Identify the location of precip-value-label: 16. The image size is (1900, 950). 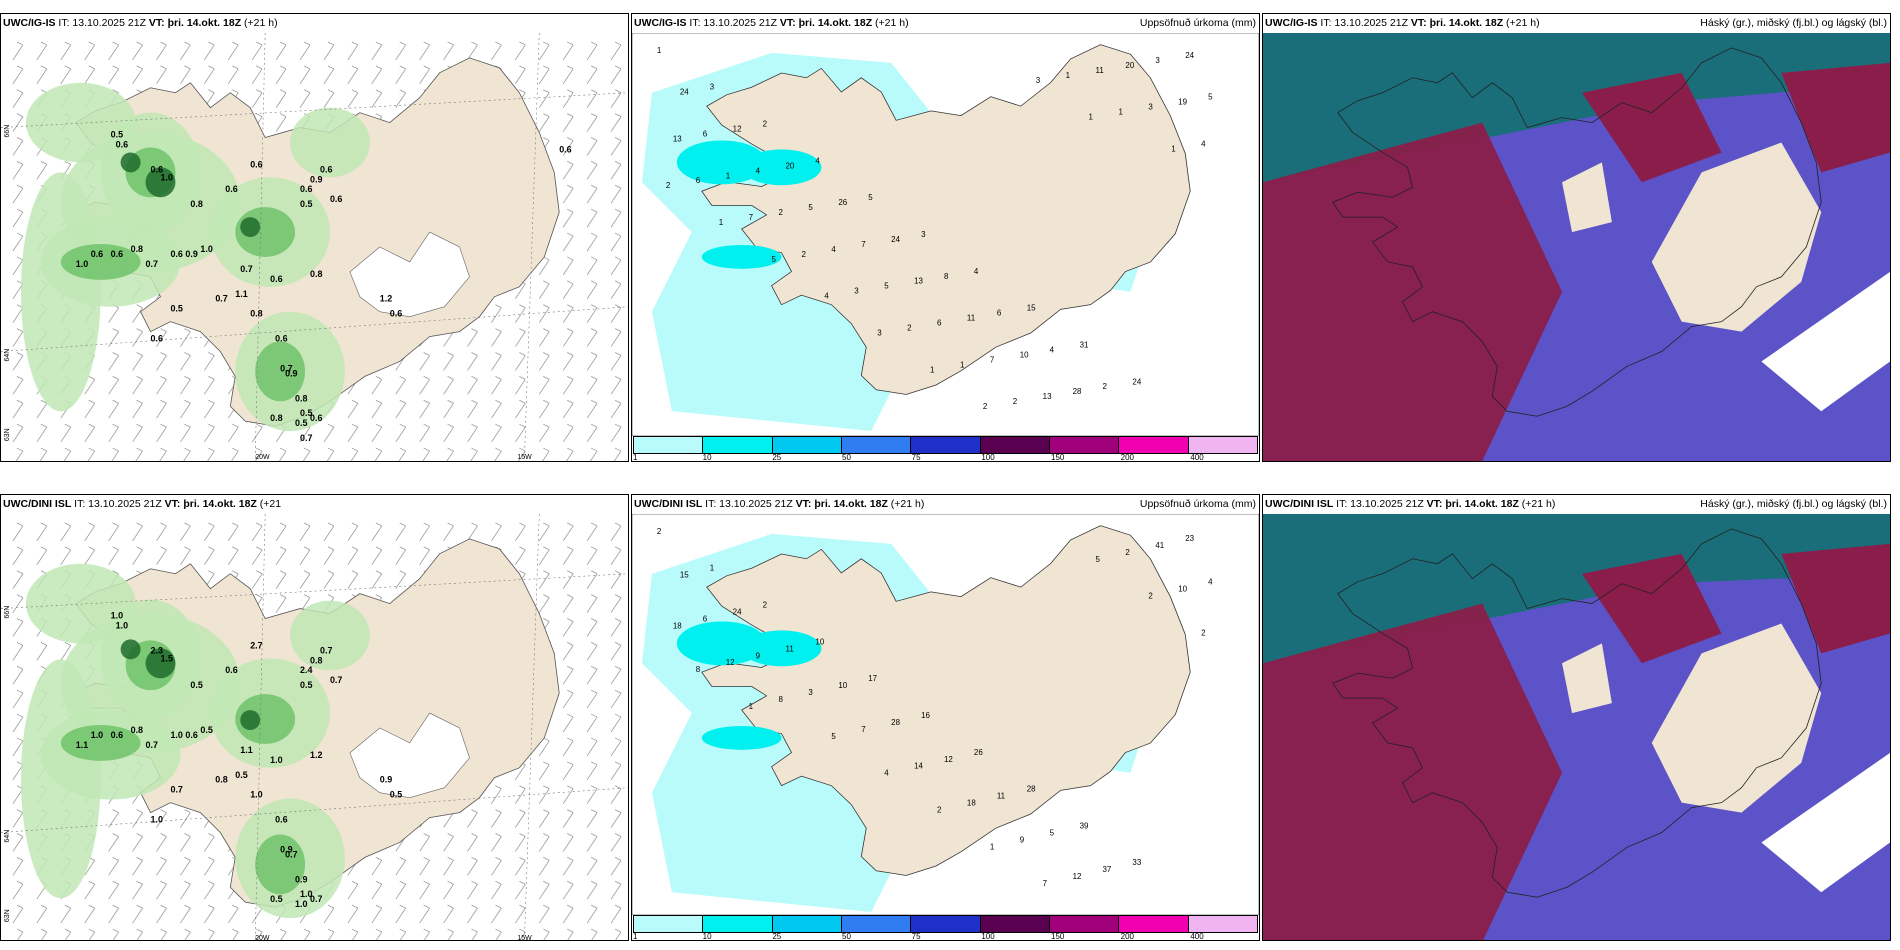
(925, 715).